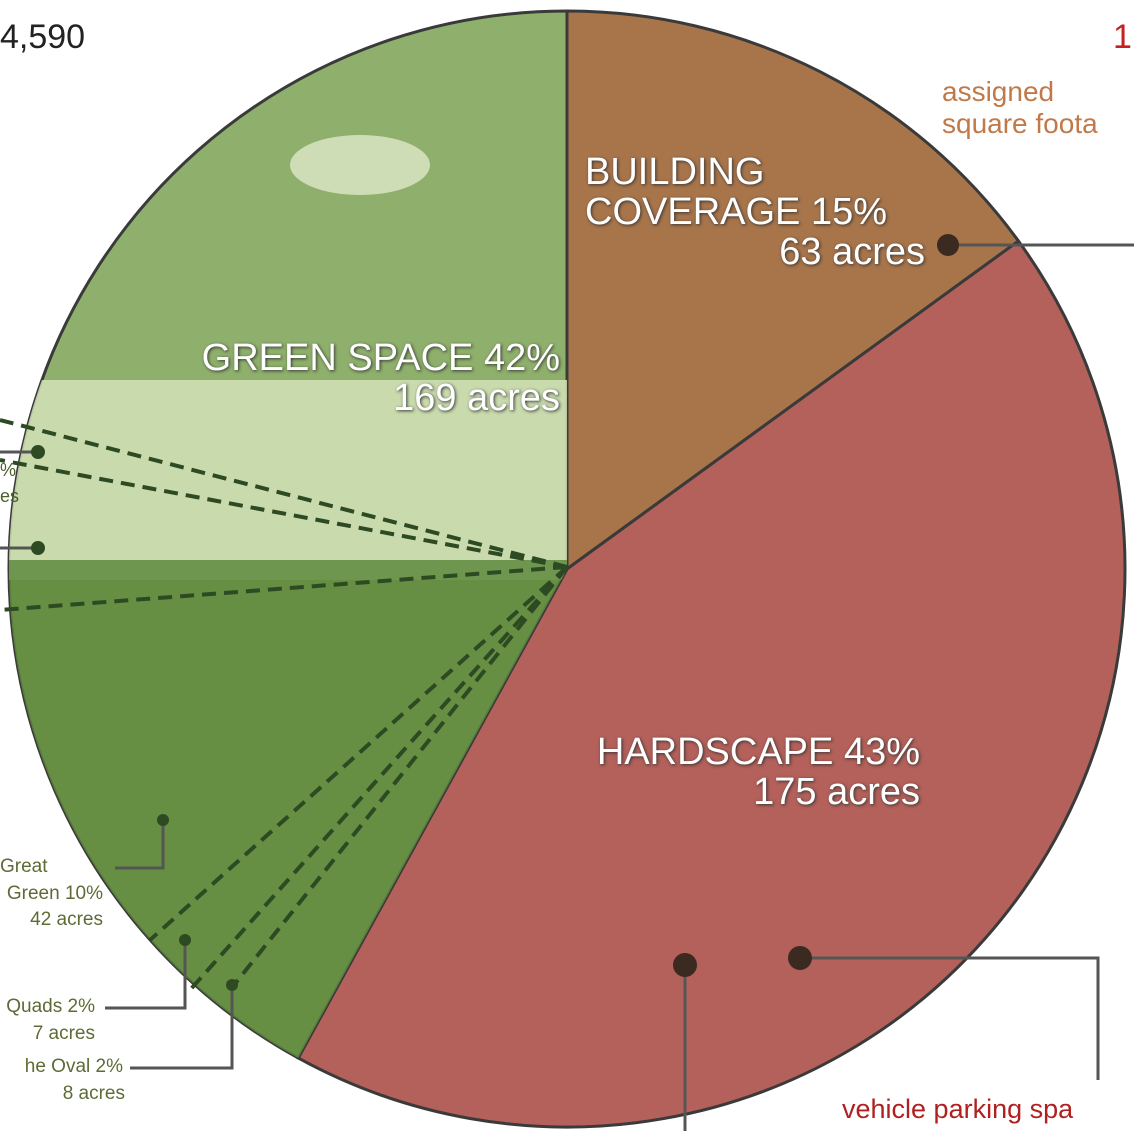  What do you see at coordinates (715, 752) in the screenshot?
I see `category-label: HARDSCAPE` at bounding box center [715, 752].